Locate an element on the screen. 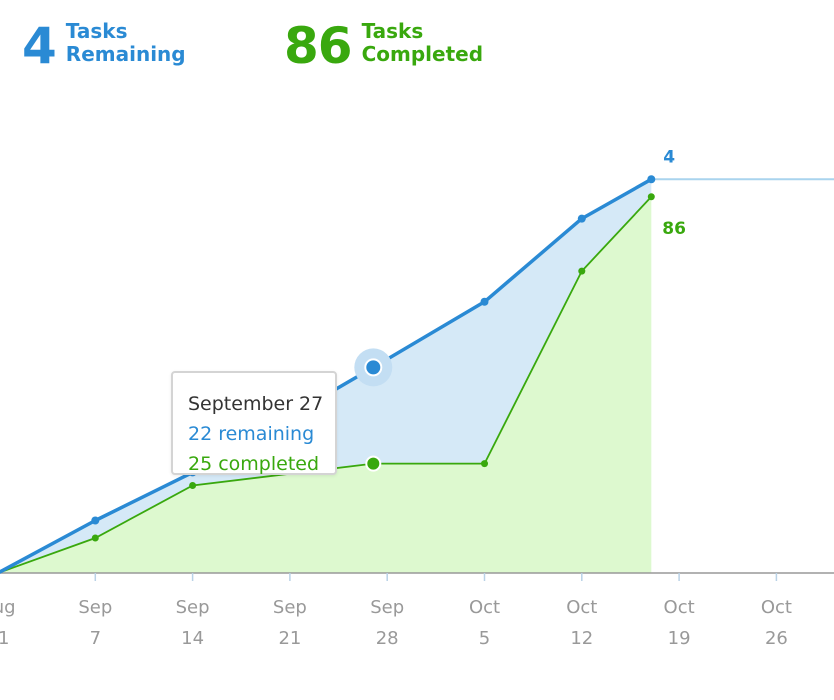  completed-label: Tasks Completed is located at coordinates (422, 43).